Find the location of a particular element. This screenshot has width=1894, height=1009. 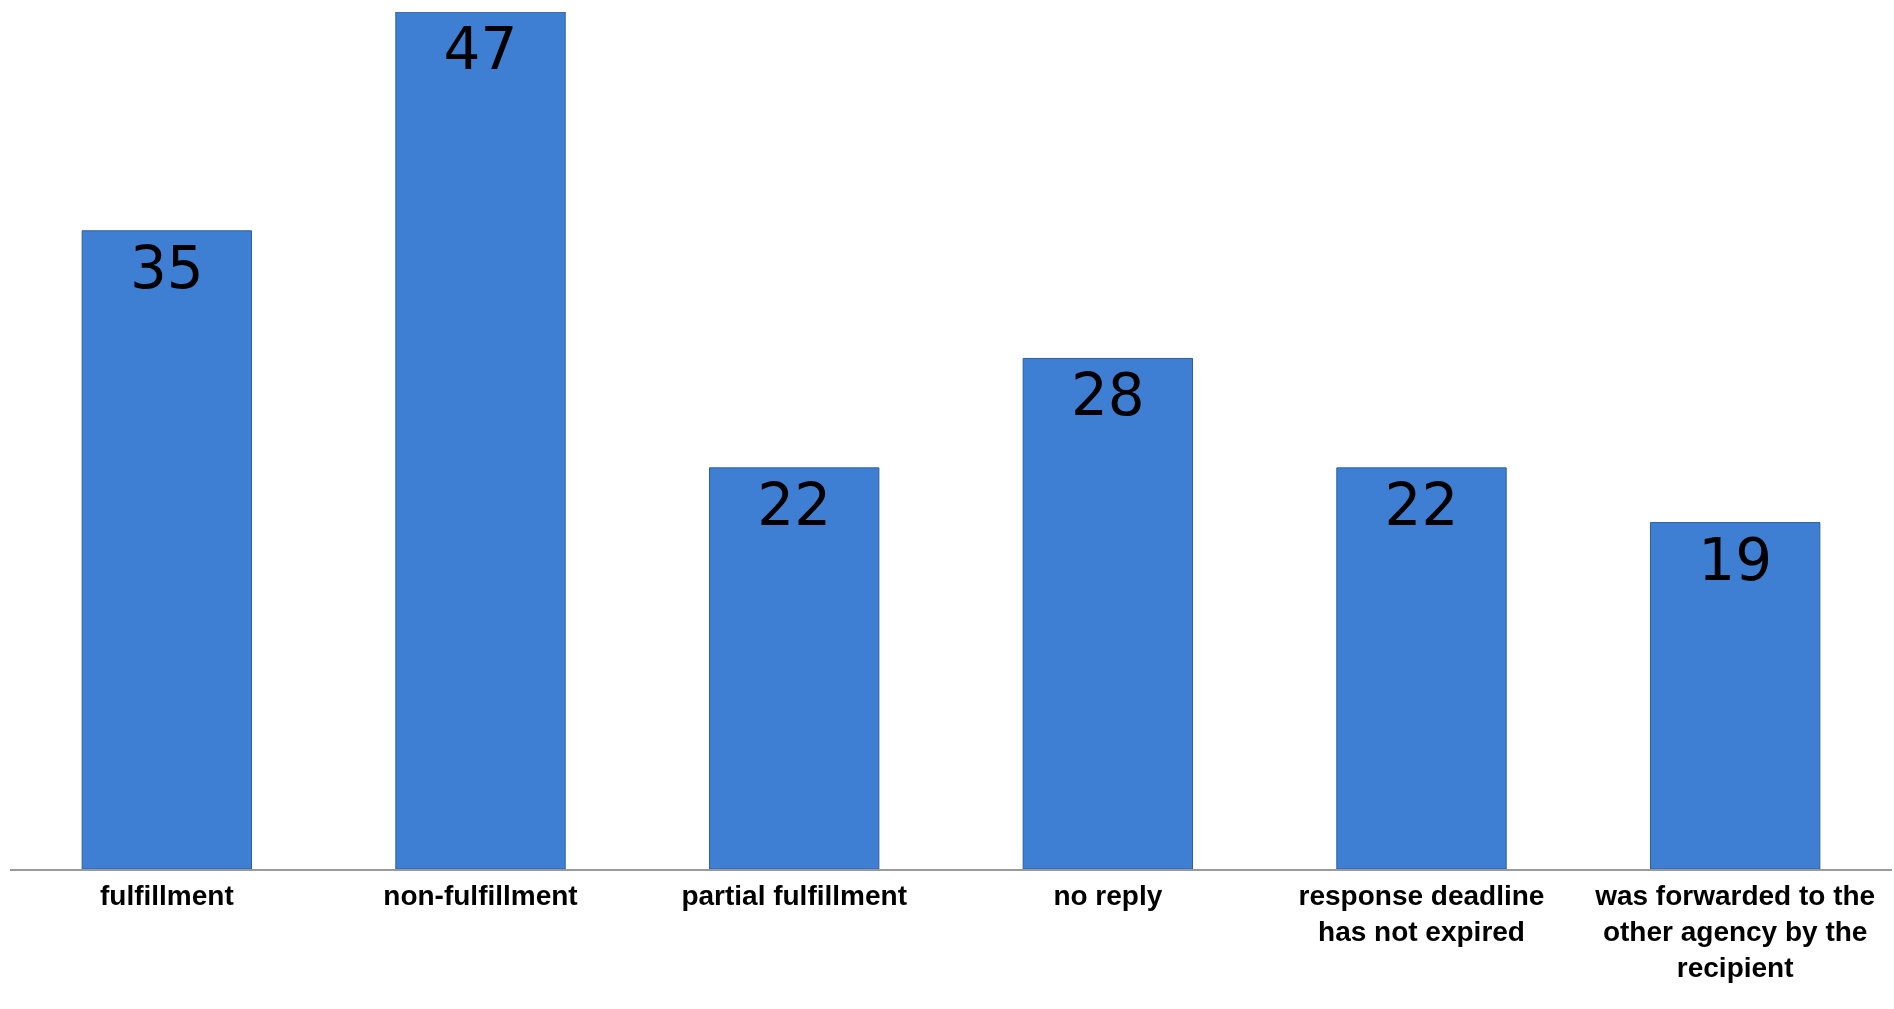

x-tick-label: no reply is located at coordinates (1108, 895).